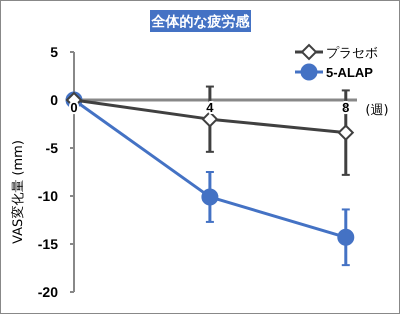  I want to click on x-axis-title: (週), so click(377, 110).